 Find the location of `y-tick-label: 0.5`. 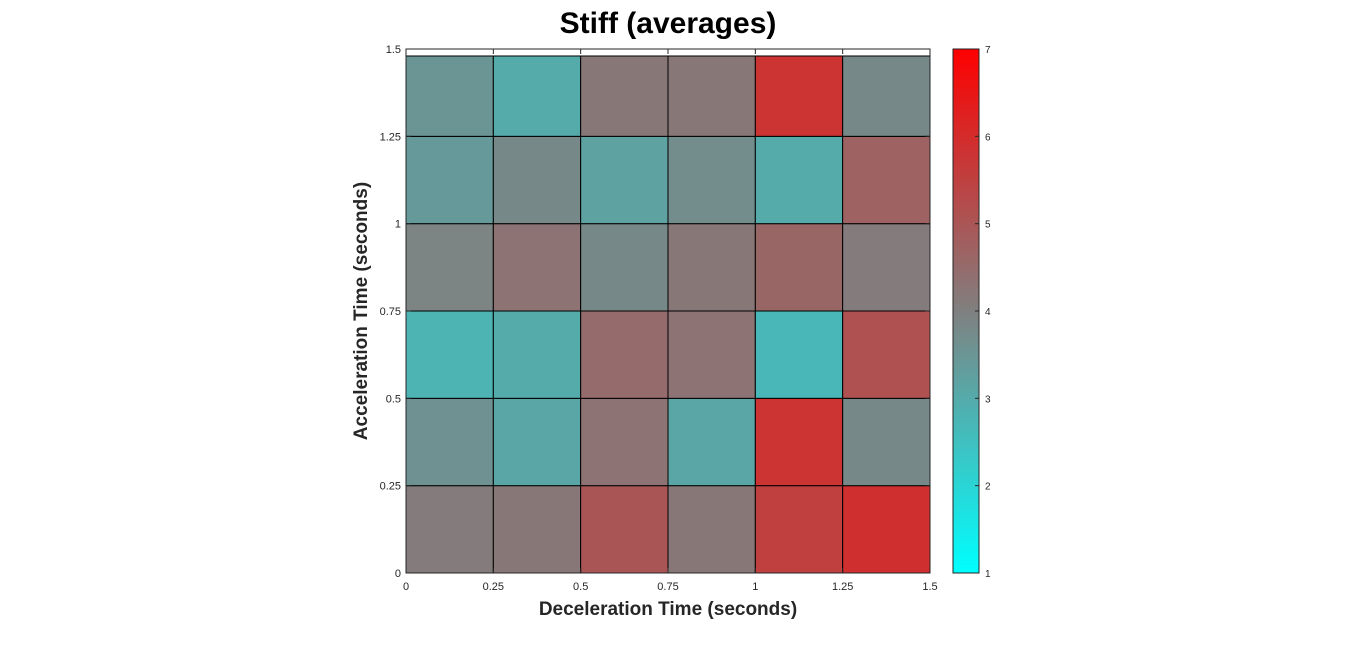

y-tick-label: 0.5 is located at coordinates (393, 399).